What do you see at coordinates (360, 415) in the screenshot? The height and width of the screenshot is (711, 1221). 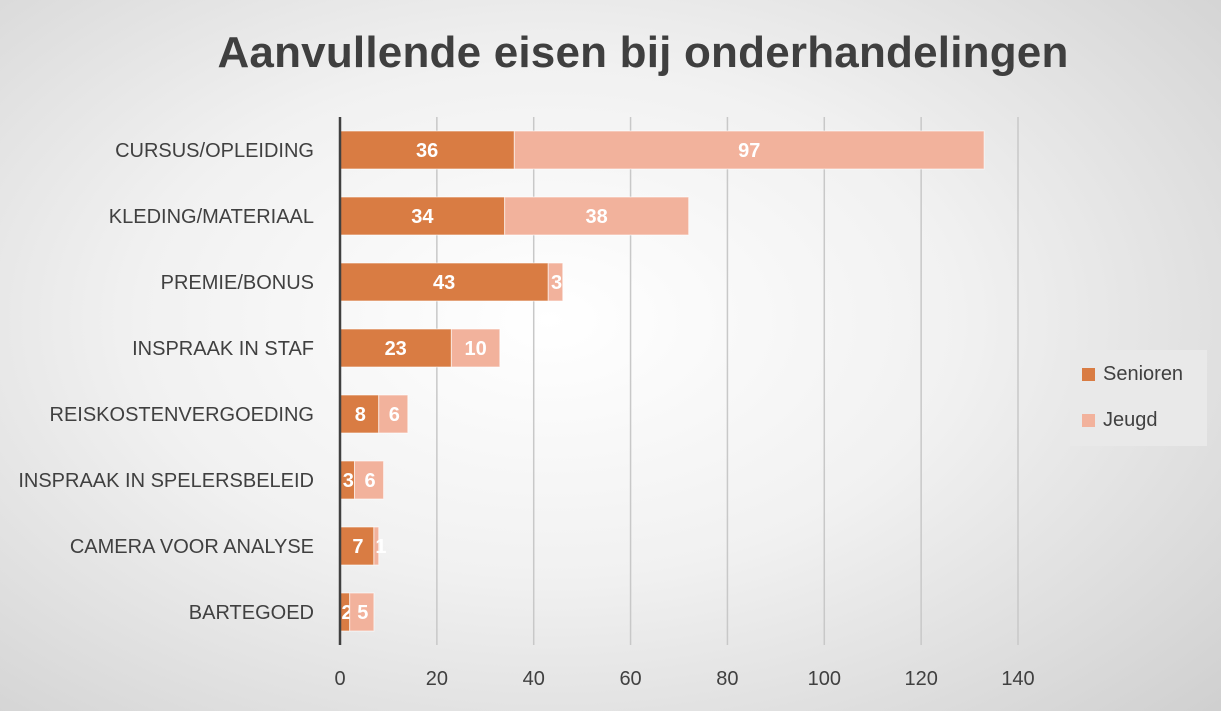 I see `data-label: 8` at bounding box center [360, 415].